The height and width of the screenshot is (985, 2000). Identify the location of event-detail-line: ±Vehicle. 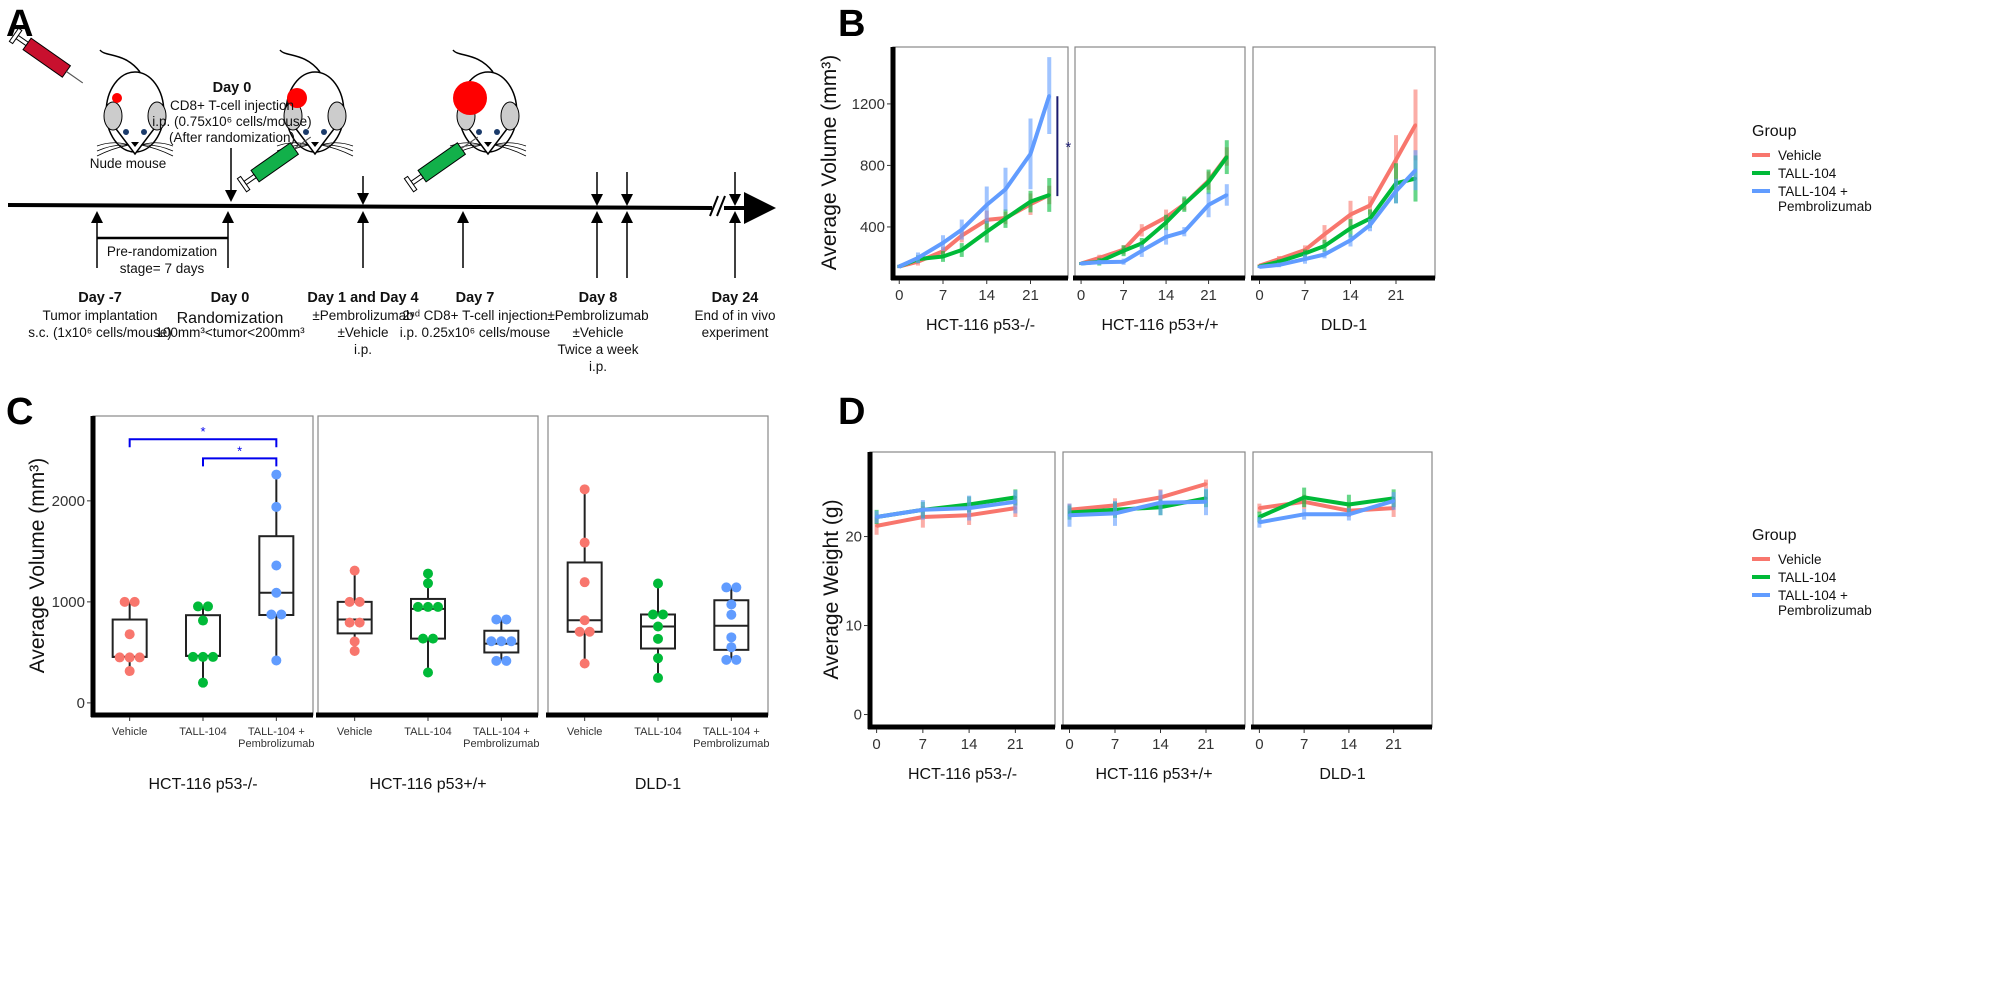
(598, 332).